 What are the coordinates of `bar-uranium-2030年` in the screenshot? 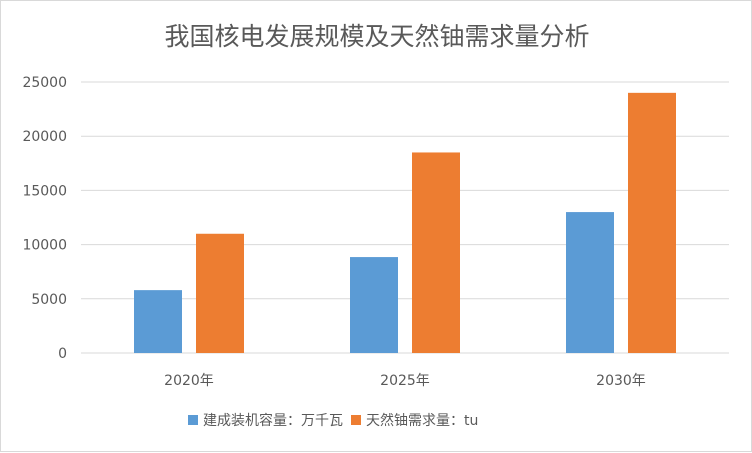 It's located at (652, 222).